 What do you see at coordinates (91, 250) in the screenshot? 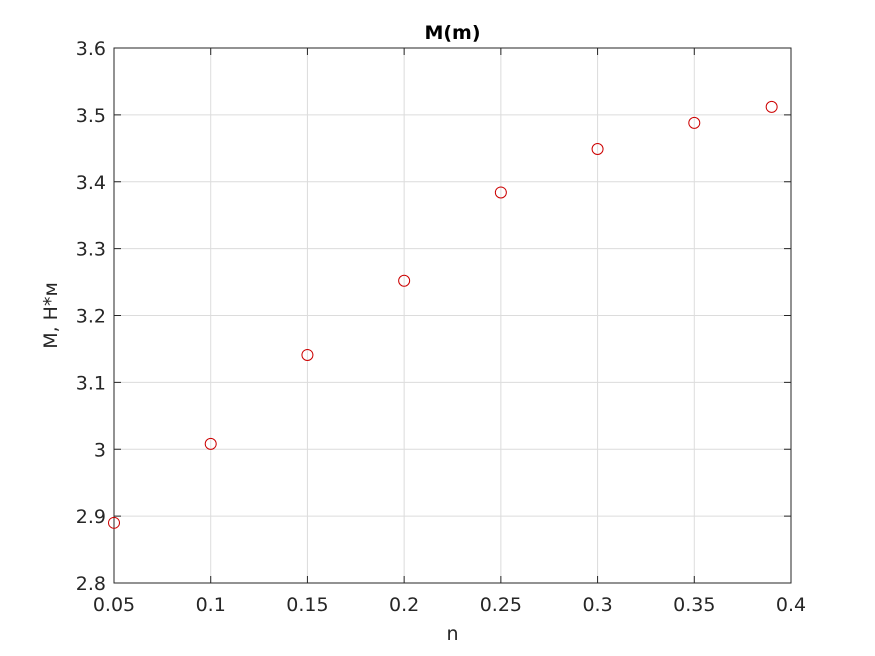
I see `y-tick-label: 3.3` at bounding box center [91, 250].